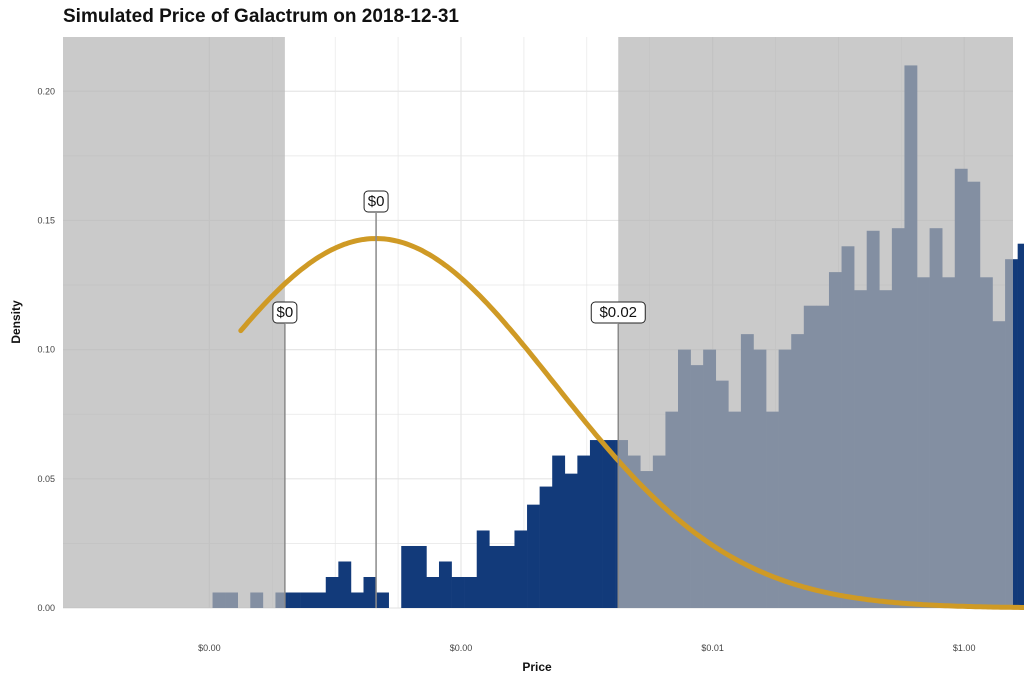  I want to click on y-axis-title: Density, so click(16, 322).